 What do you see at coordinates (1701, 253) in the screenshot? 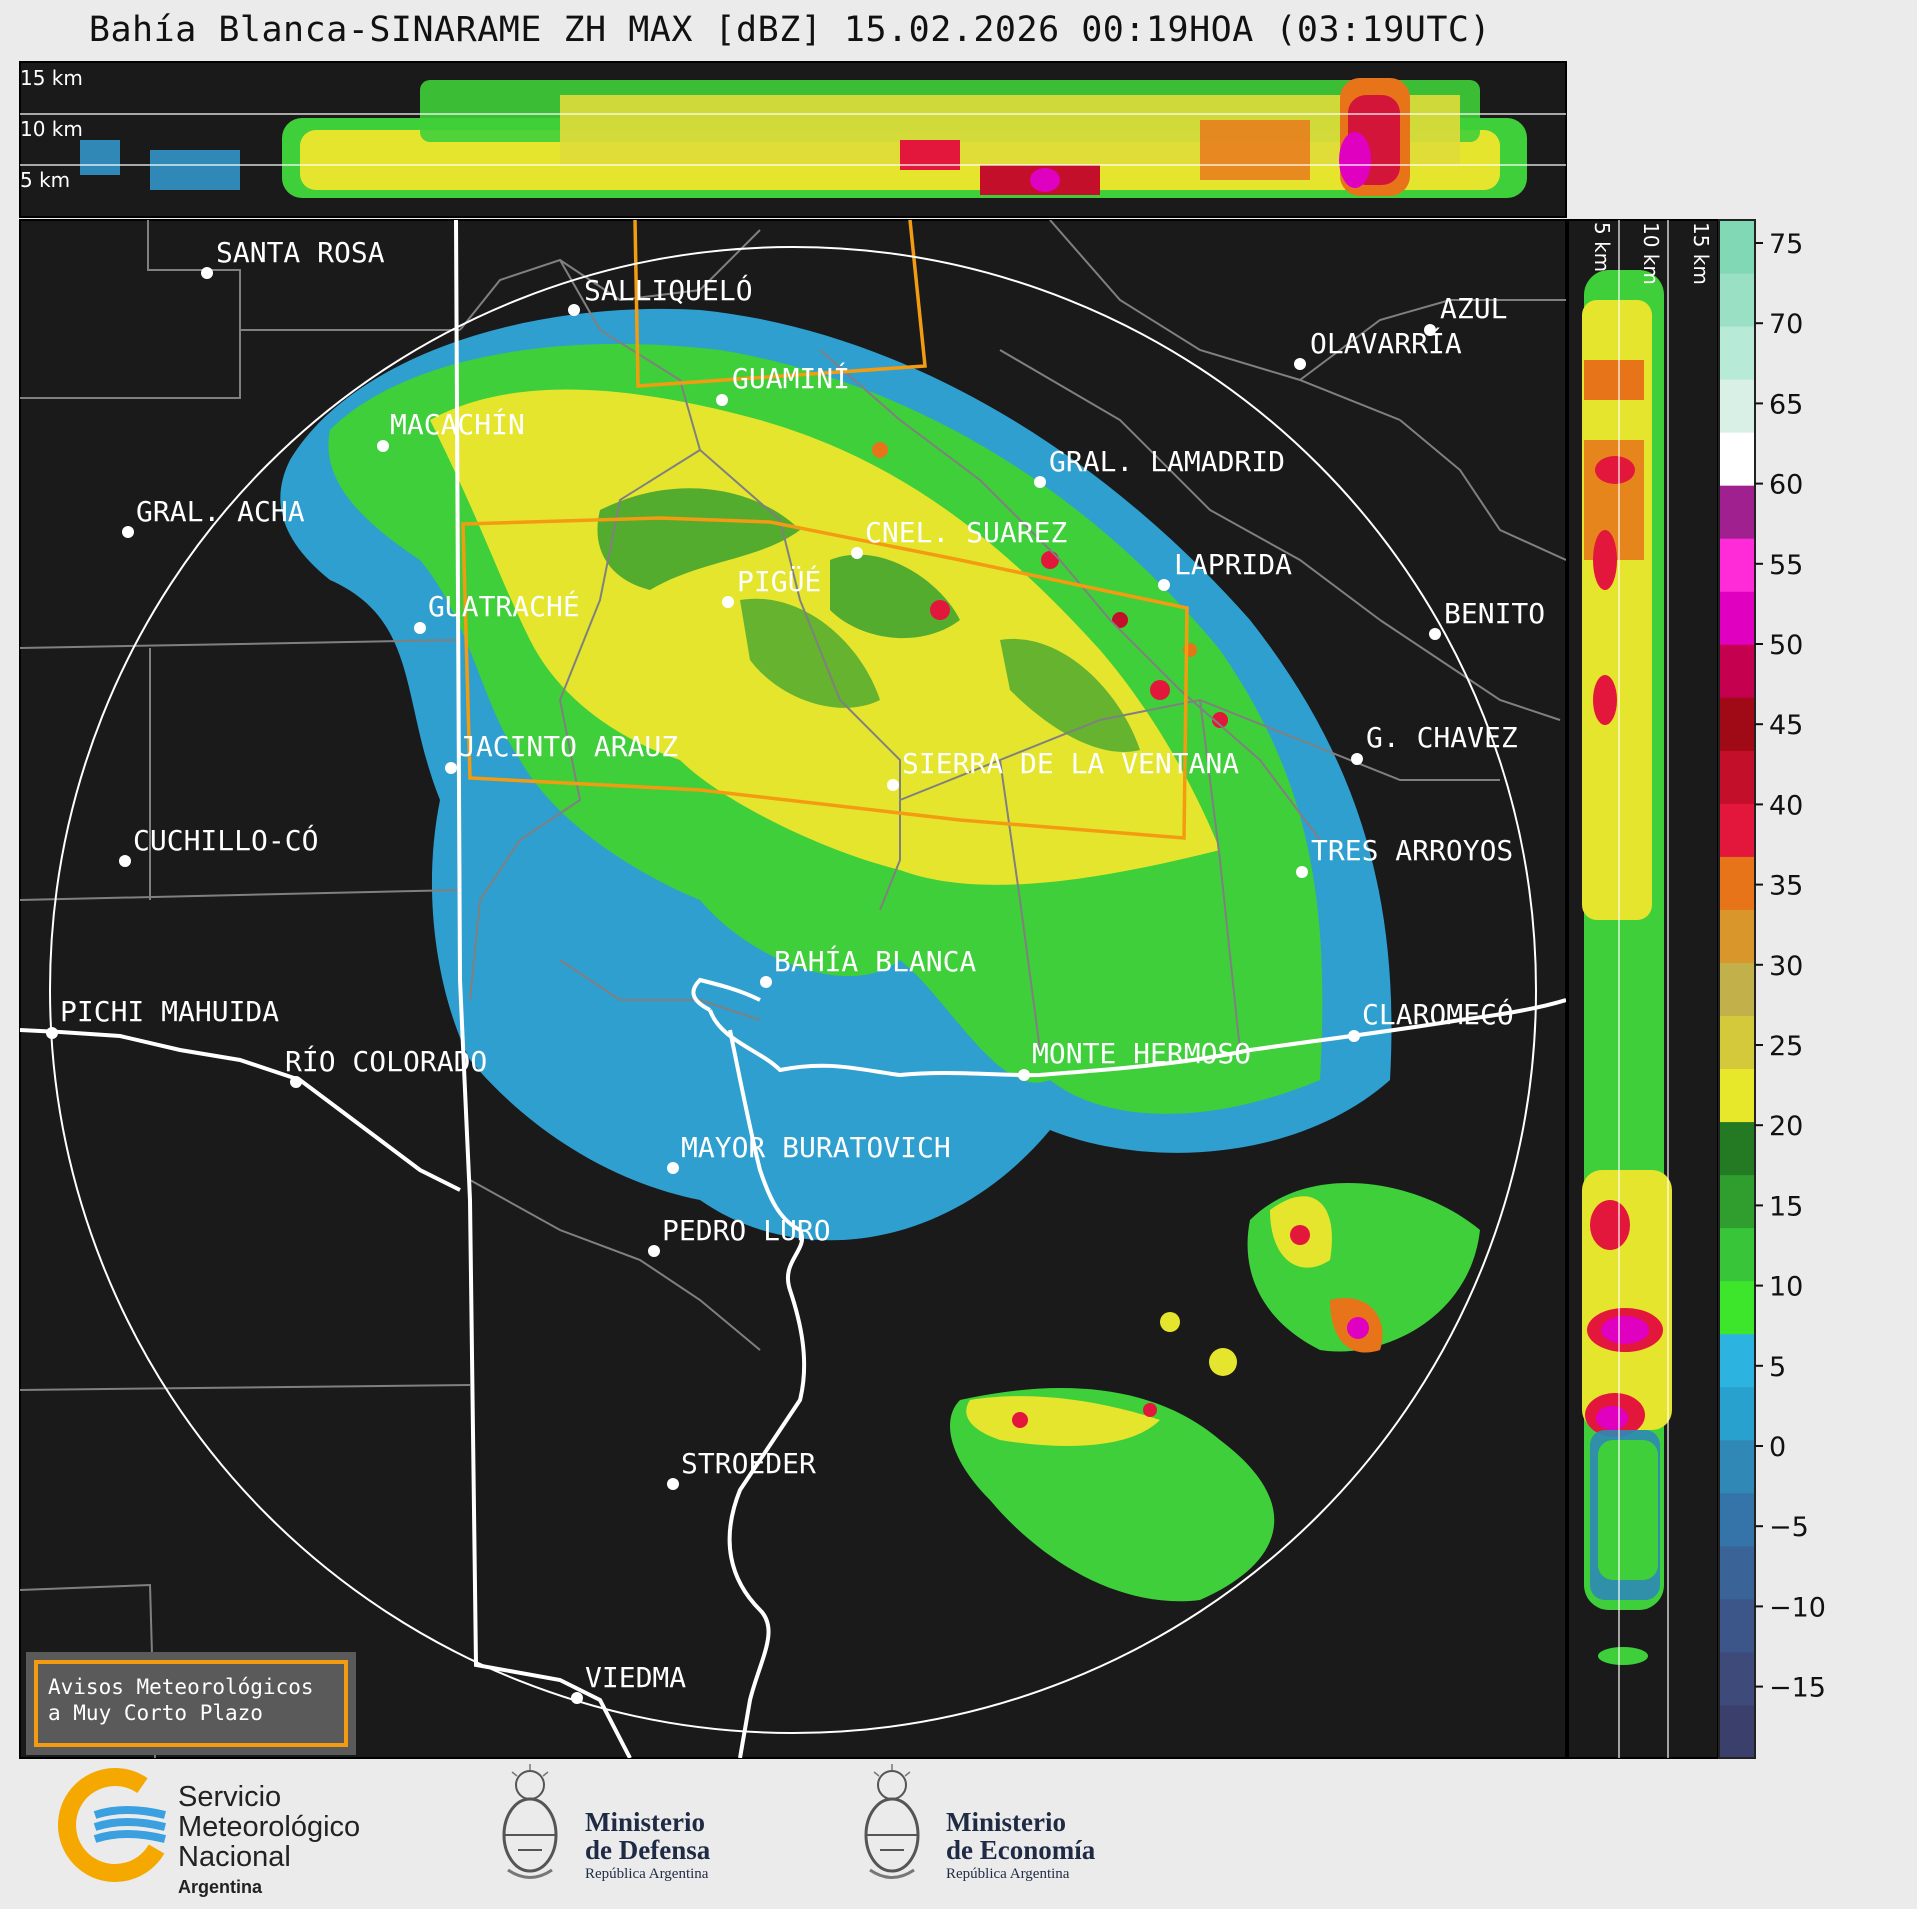
I see `side-panel-label-15km: 15 km` at bounding box center [1701, 253].